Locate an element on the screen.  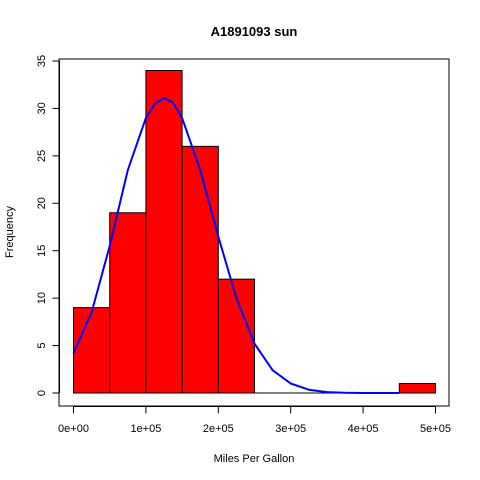
x-axis: 0e+00 1e+05 2e+05 3e+05 4e+05 5e+05 is located at coordinates (254, 420).